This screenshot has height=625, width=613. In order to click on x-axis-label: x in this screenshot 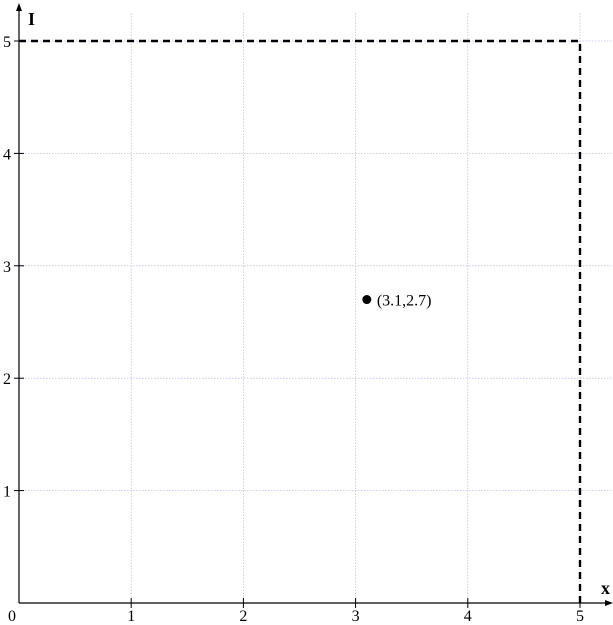, I will do `click(605, 588)`.